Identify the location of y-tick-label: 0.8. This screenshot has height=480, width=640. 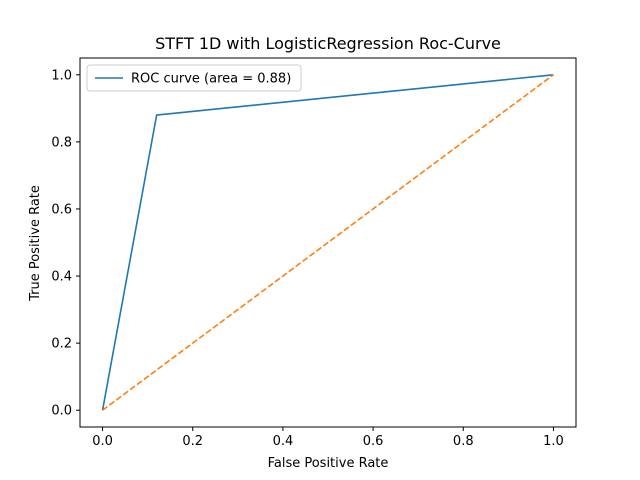
(61, 142).